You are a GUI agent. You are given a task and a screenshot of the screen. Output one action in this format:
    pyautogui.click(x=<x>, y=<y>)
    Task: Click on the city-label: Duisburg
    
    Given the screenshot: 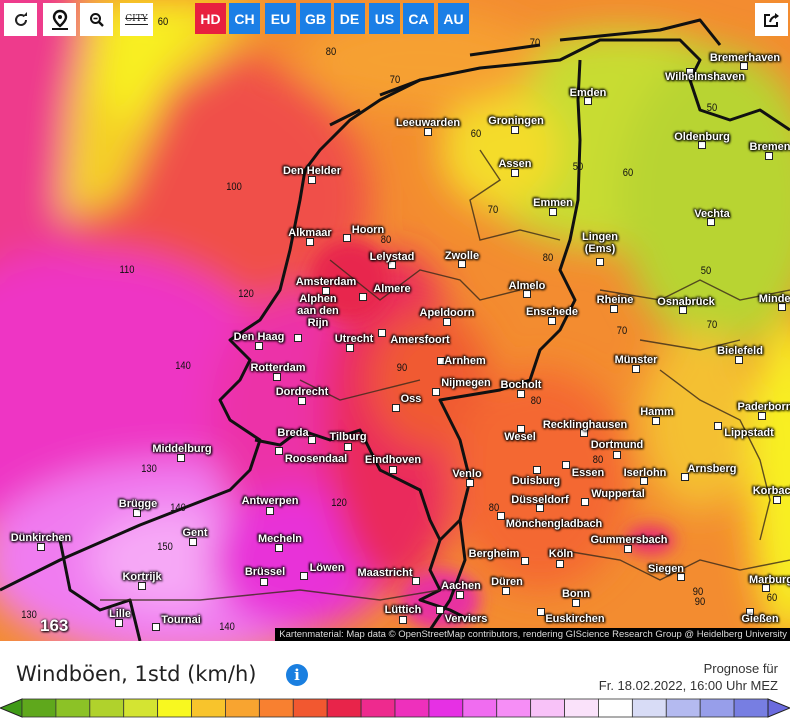 What is the action you would take?
    pyautogui.click(x=536, y=481)
    